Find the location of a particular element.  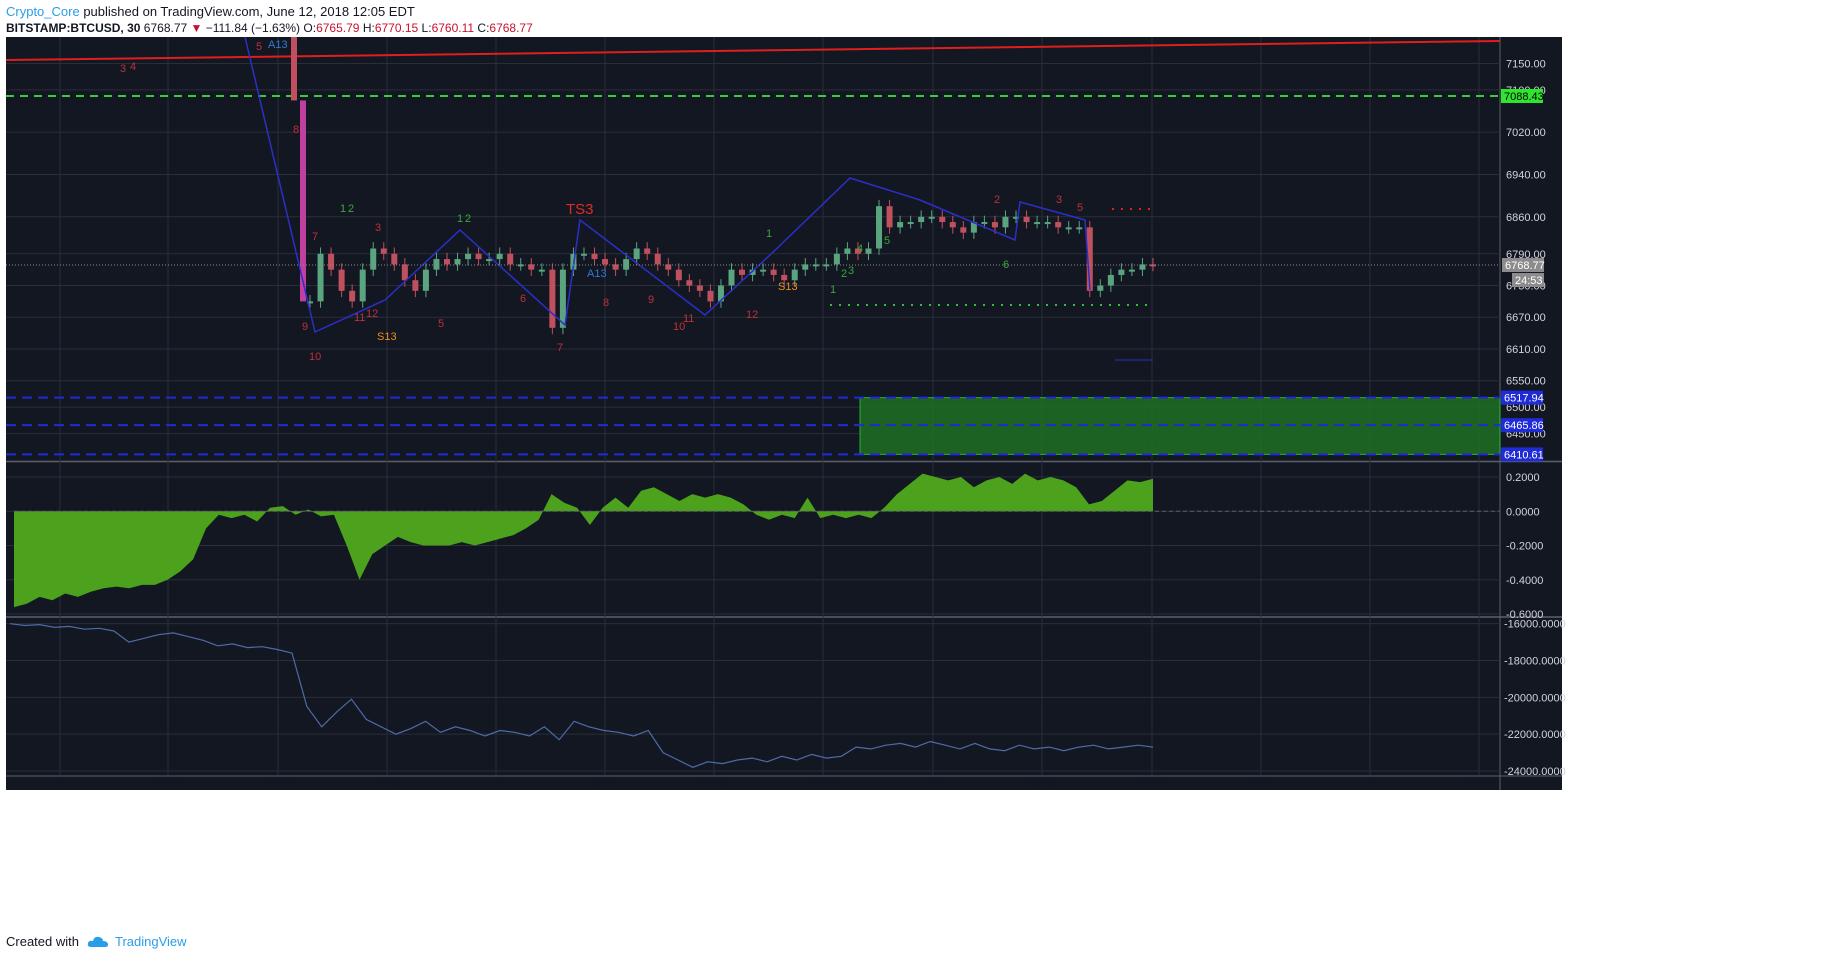

td-count-label: 2 is located at coordinates (468, 219).